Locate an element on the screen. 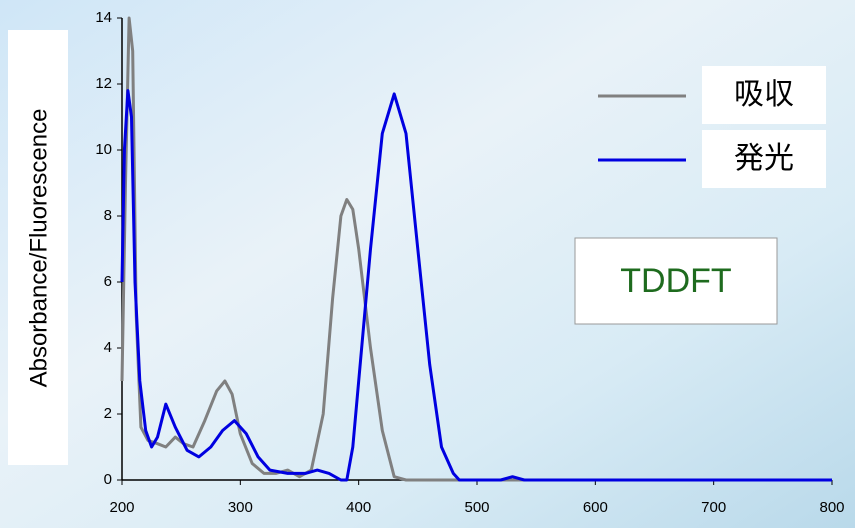 The image size is (855, 528). x-tick-label: 600 is located at coordinates (595, 507).